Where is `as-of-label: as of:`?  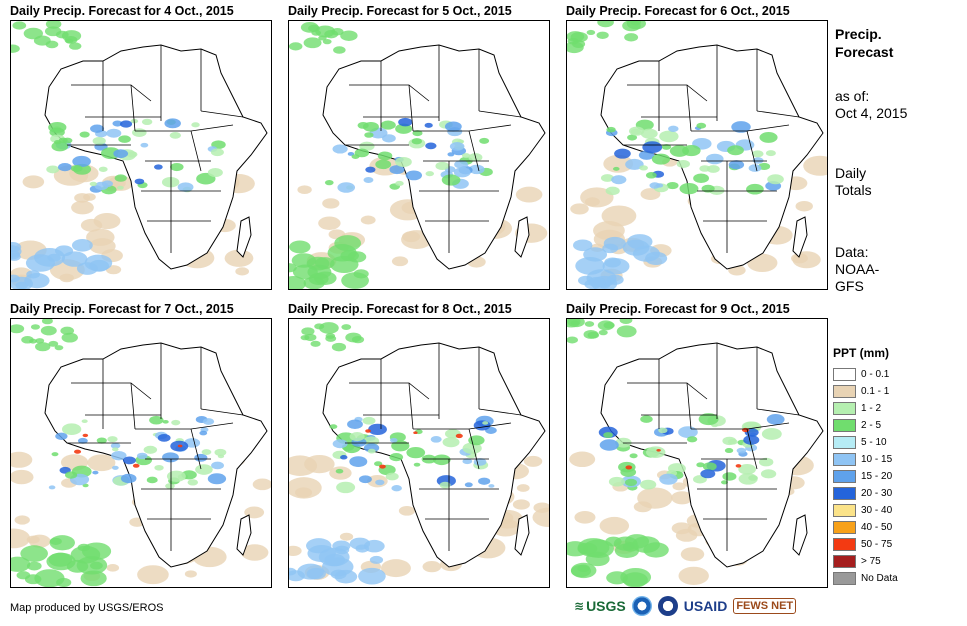
as-of-label: as of: is located at coordinates (852, 96).